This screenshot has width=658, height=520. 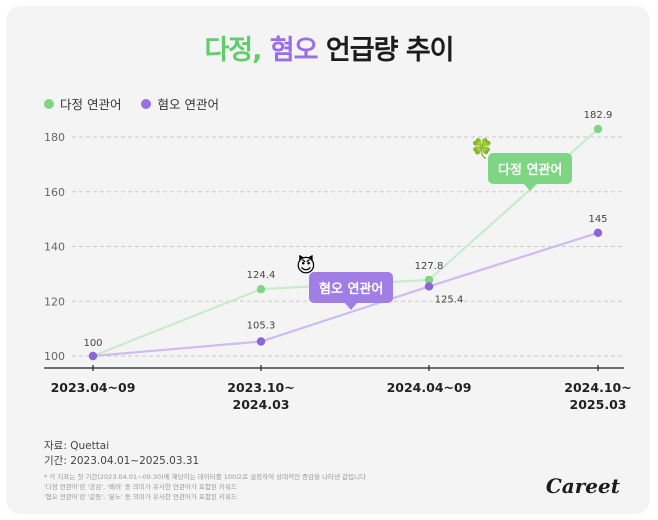 What do you see at coordinates (261, 396) in the screenshot?
I see `x-tick-label: 2023.10~ 2024.03` at bounding box center [261, 396].